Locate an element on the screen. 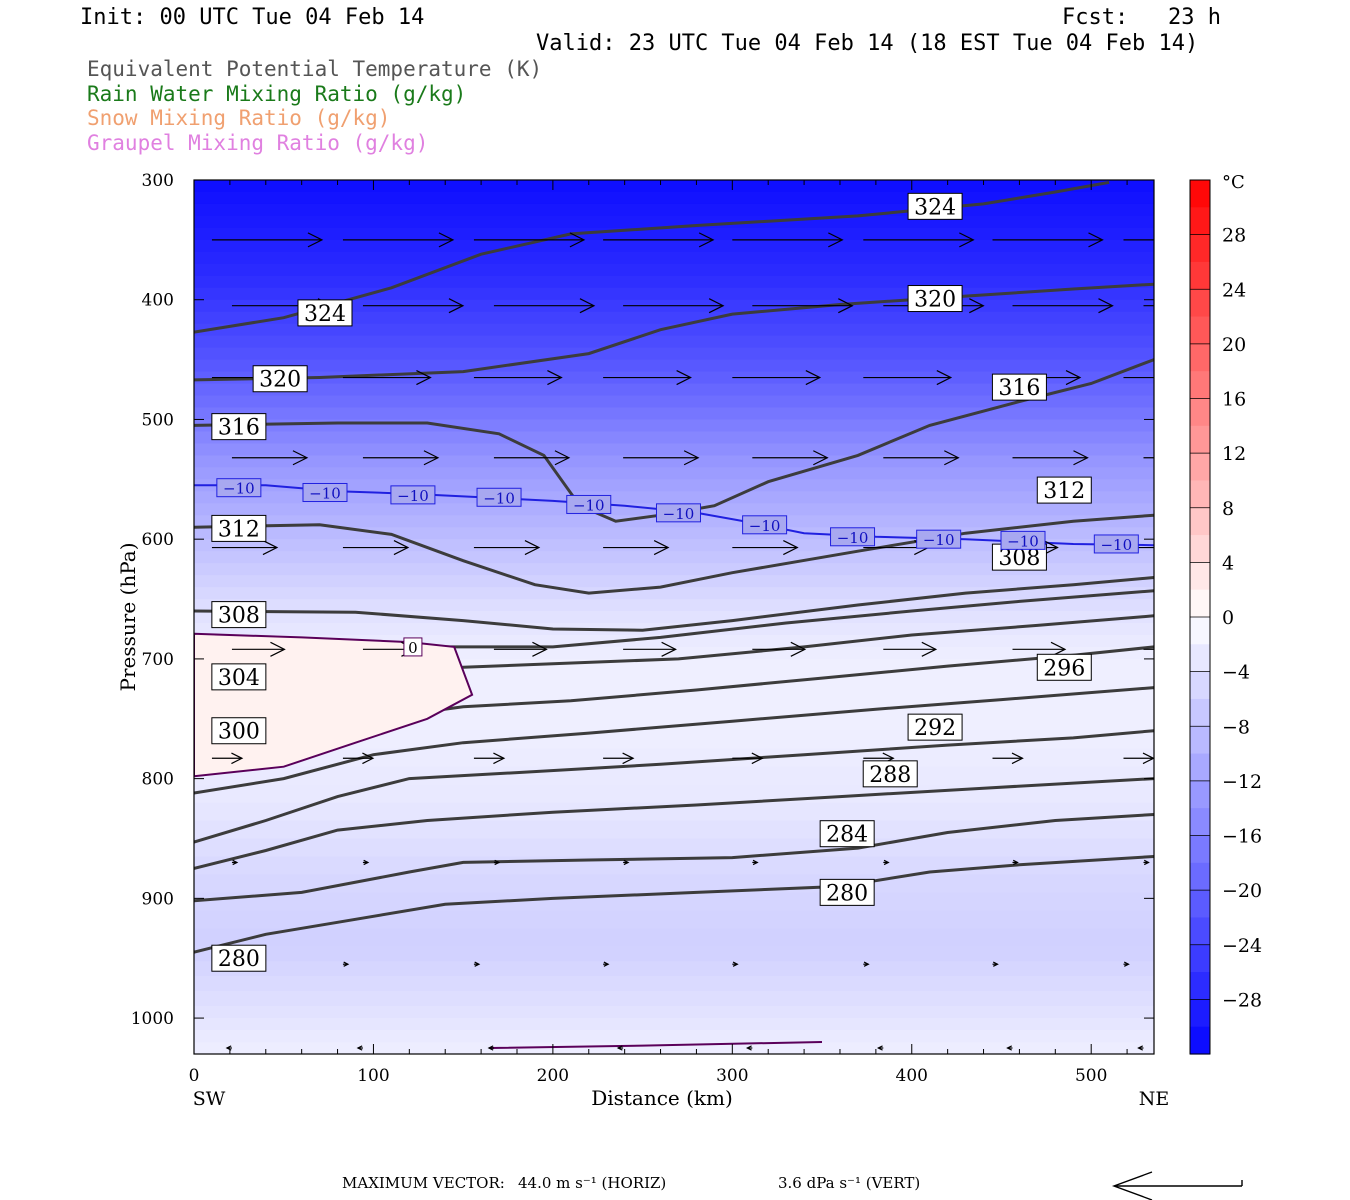 Image resolution: width=1350 pixels, height=1200 pixels. x-tick-label: 500 is located at coordinates (1091, 1076).